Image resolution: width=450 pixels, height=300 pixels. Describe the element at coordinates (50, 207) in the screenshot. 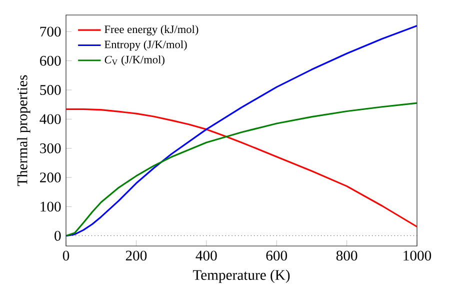

I see `y-tick-label: 100` at that location.